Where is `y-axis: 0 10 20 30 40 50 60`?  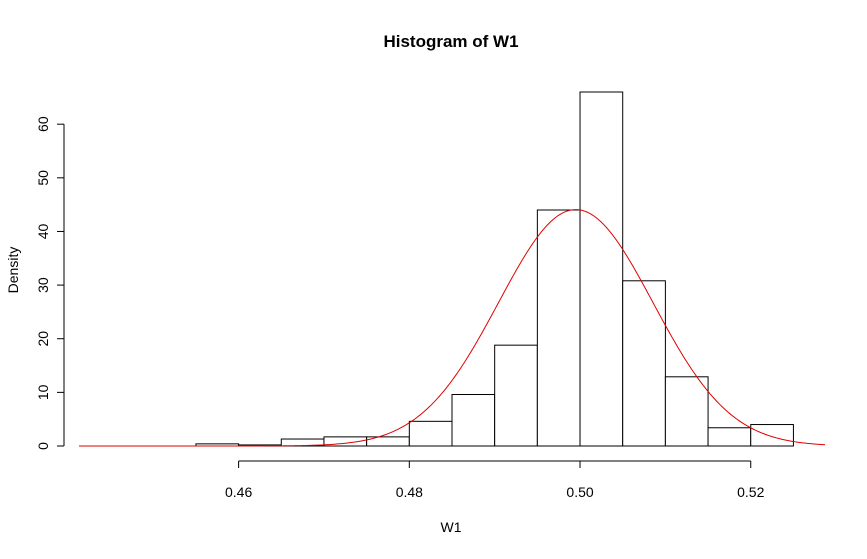
y-axis: 0 10 20 30 40 50 60 is located at coordinates (50, 283).